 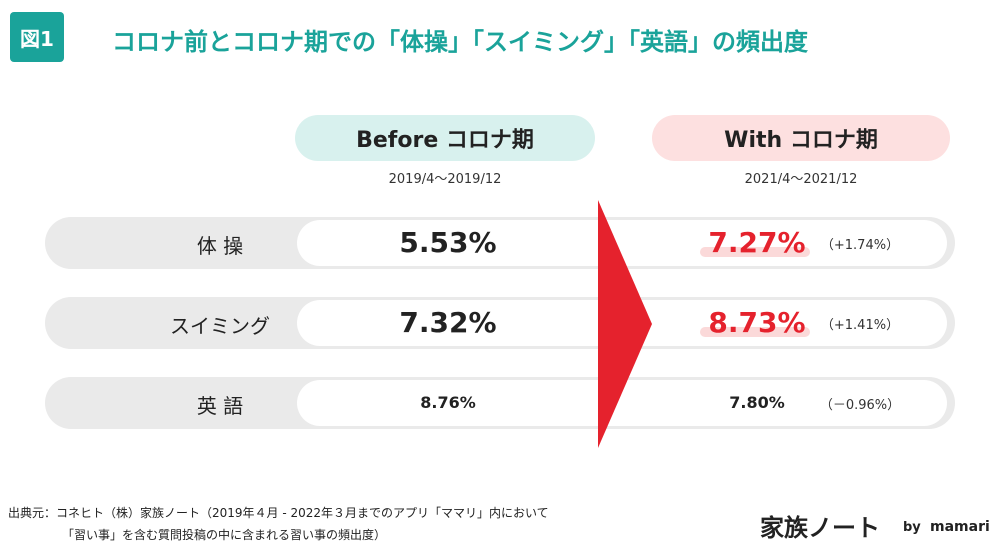 What do you see at coordinates (445, 138) in the screenshot?
I see `before-header: Before コロナ期` at bounding box center [445, 138].